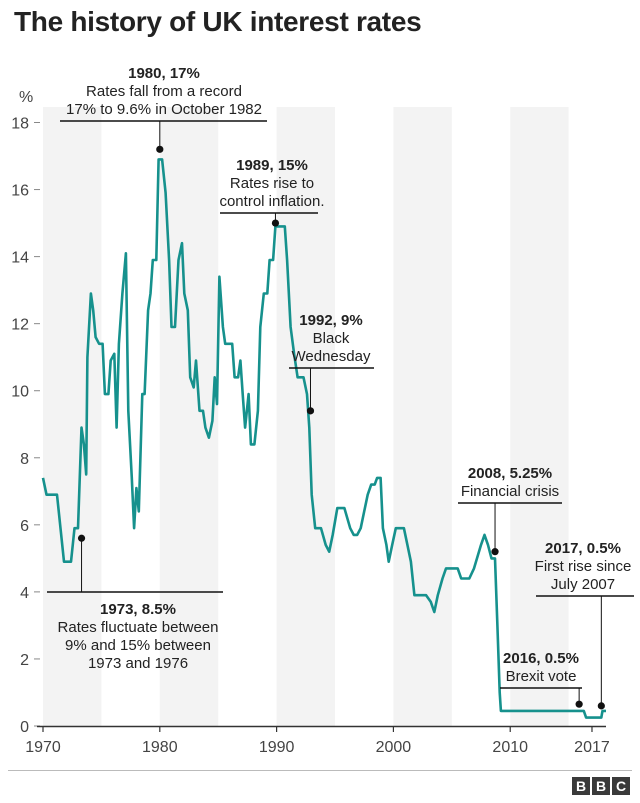 Image resolution: width=640 pixels, height=803 pixels. What do you see at coordinates (272, 183) in the screenshot?
I see `annotation-text: Rates rise to` at bounding box center [272, 183].